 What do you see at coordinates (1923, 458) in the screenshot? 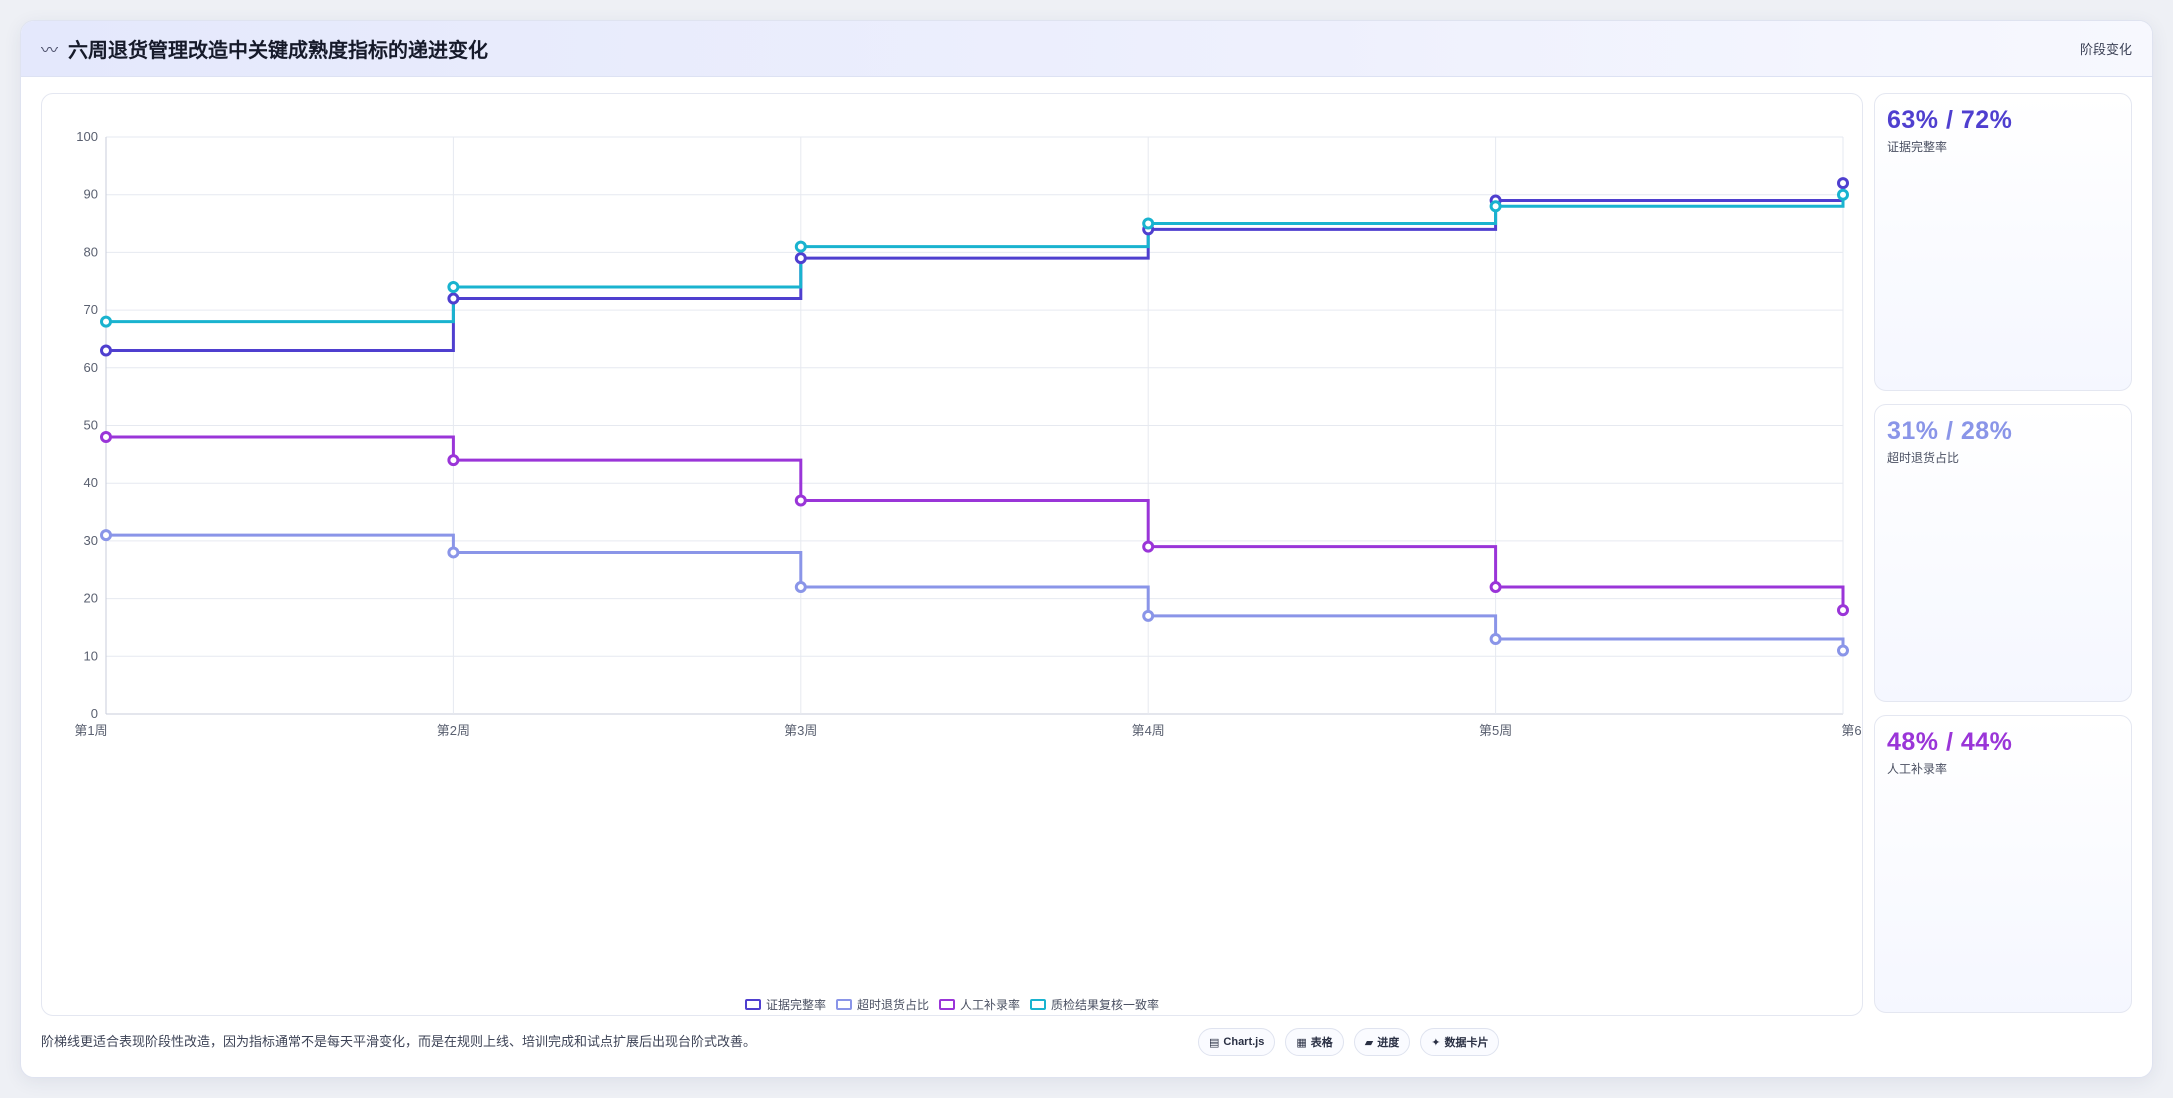
I see `side-card-label: 超时退货占比` at bounding box center [1923, 458].